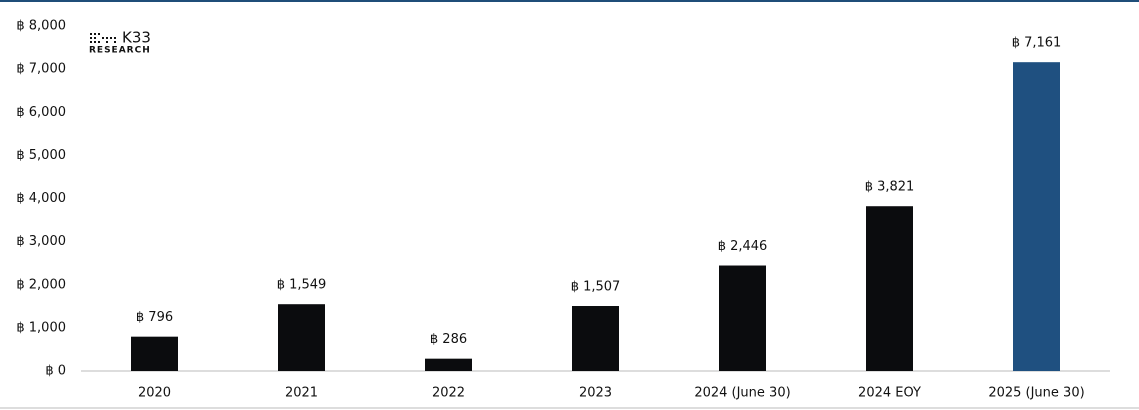 The height and width of the screenshot is (410, 1139). I want to click on y-tick-label: ฿ 3,000, so click(41, 241).